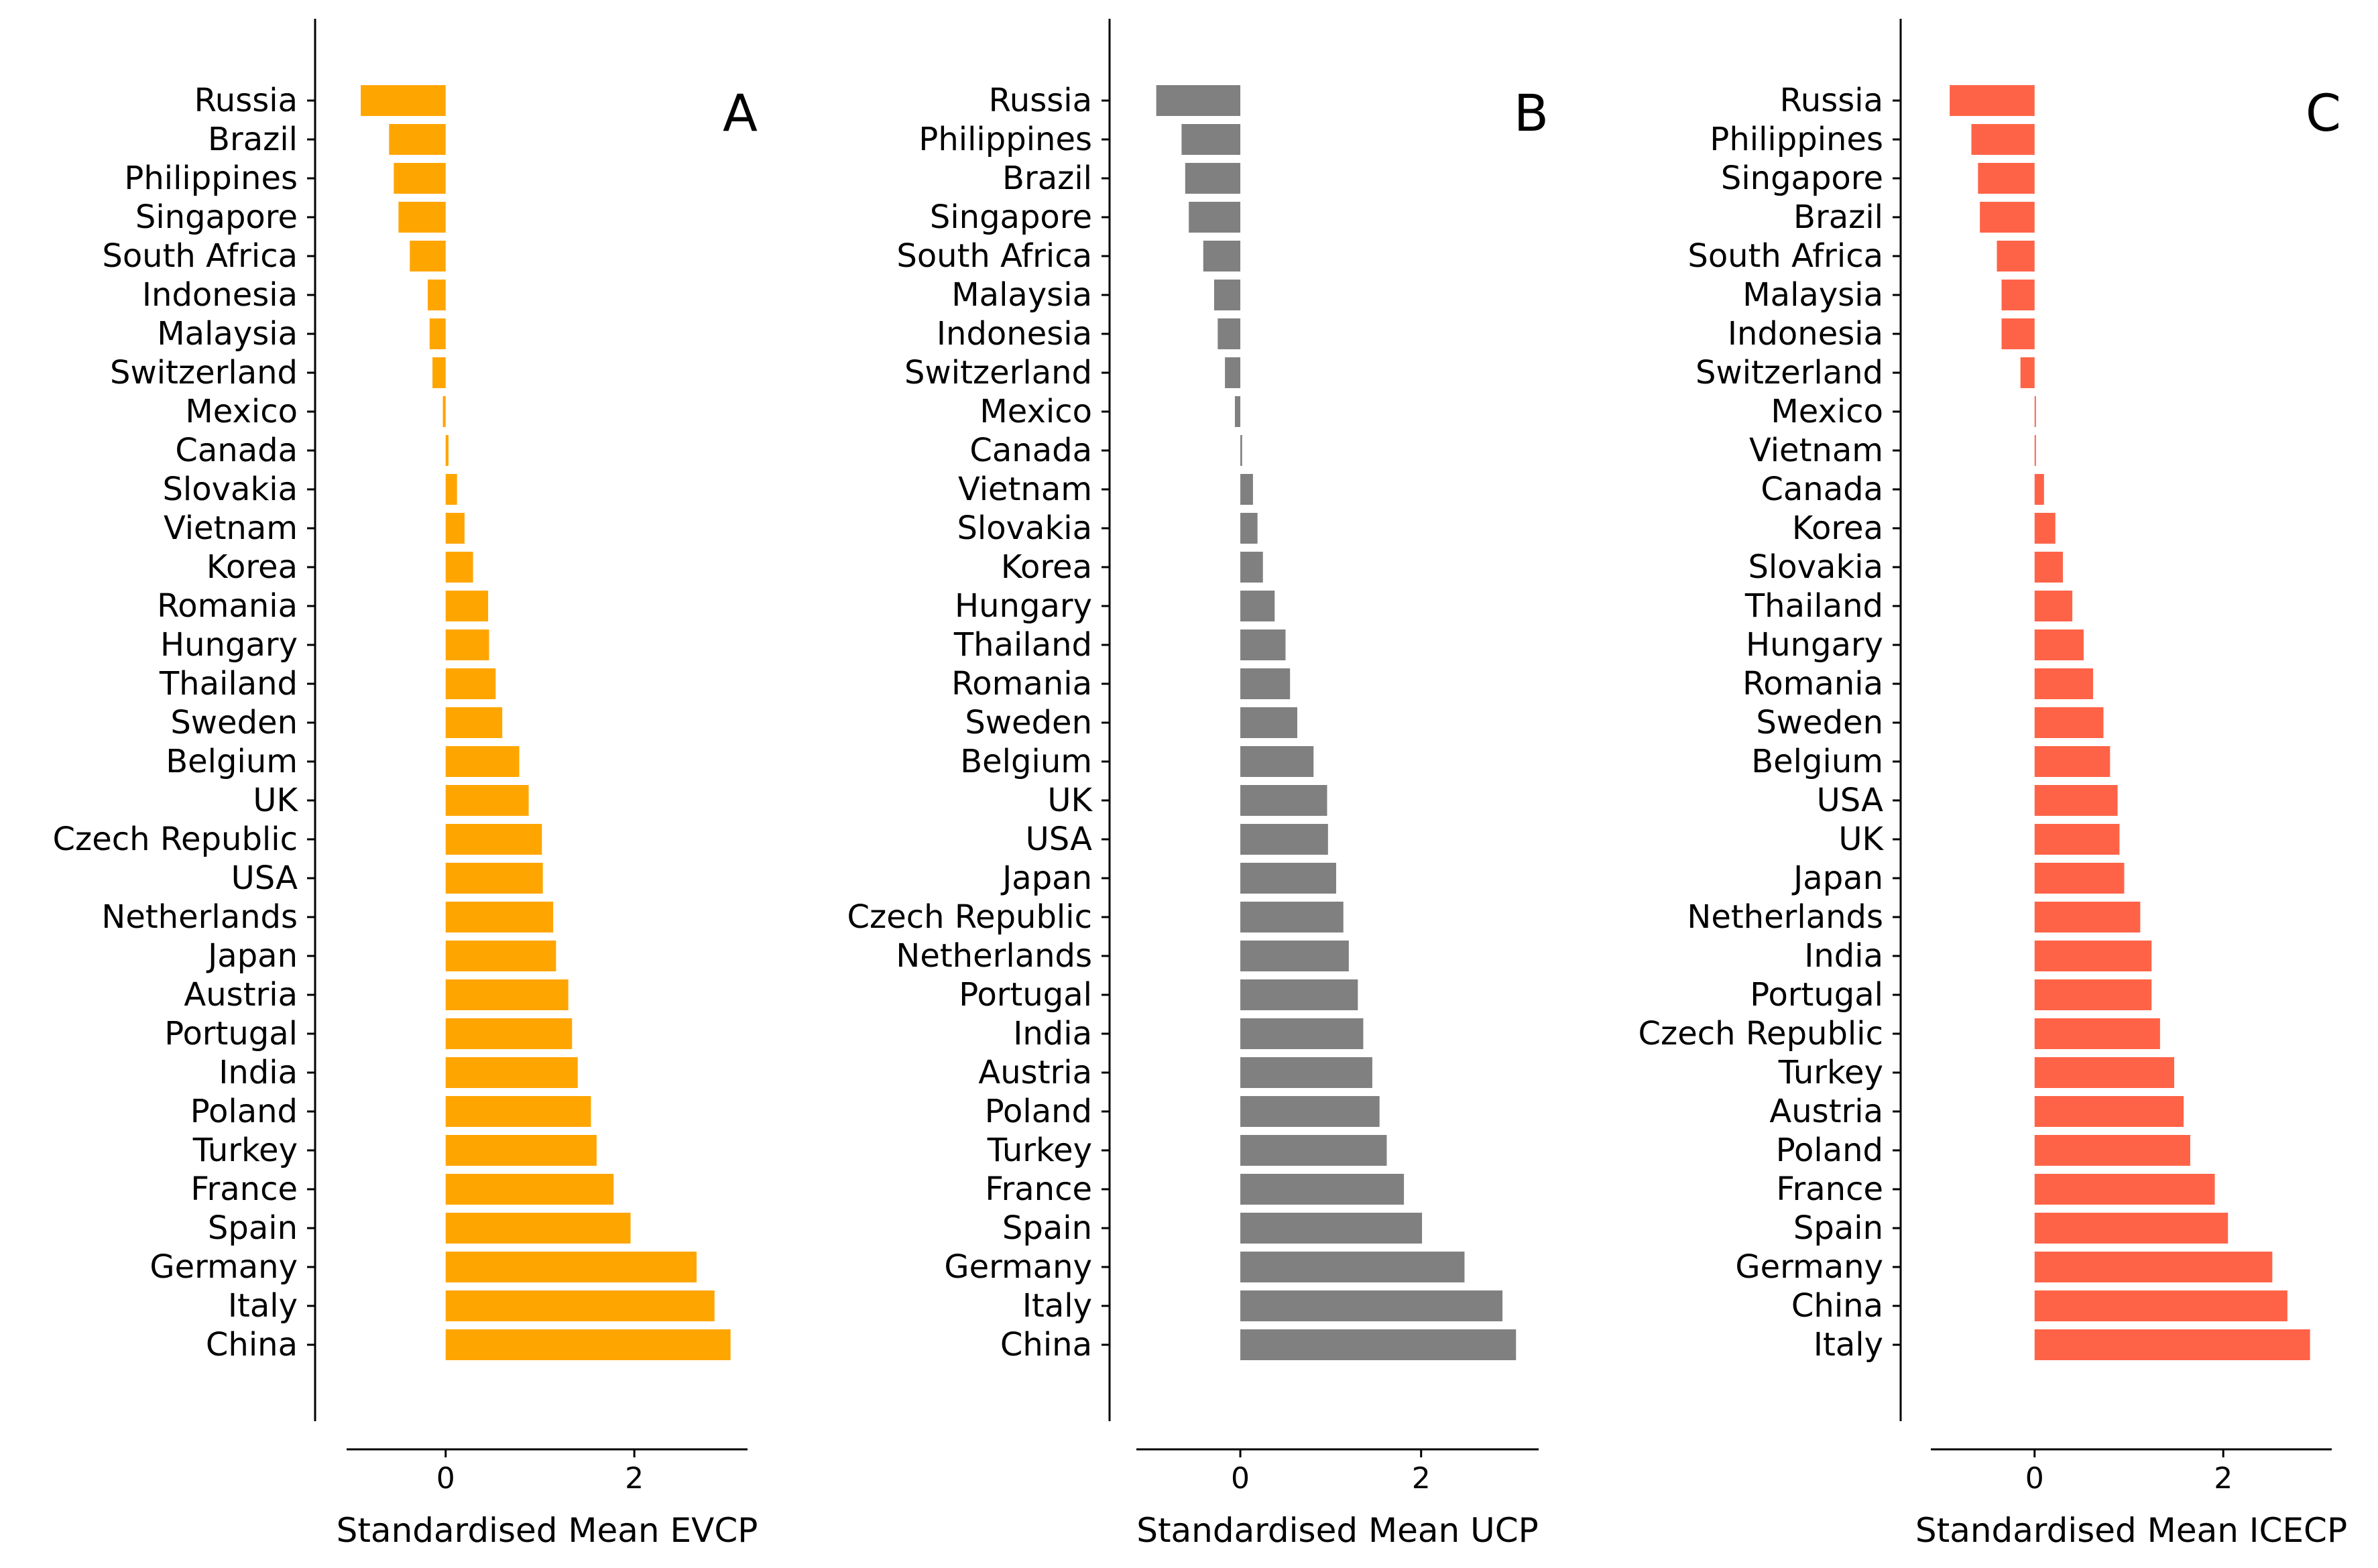 This screenshot has height=1568, width=2378. Describe the element at coordinates (428, 257) in the screenshot. I see `bar-south-africa` at that location.